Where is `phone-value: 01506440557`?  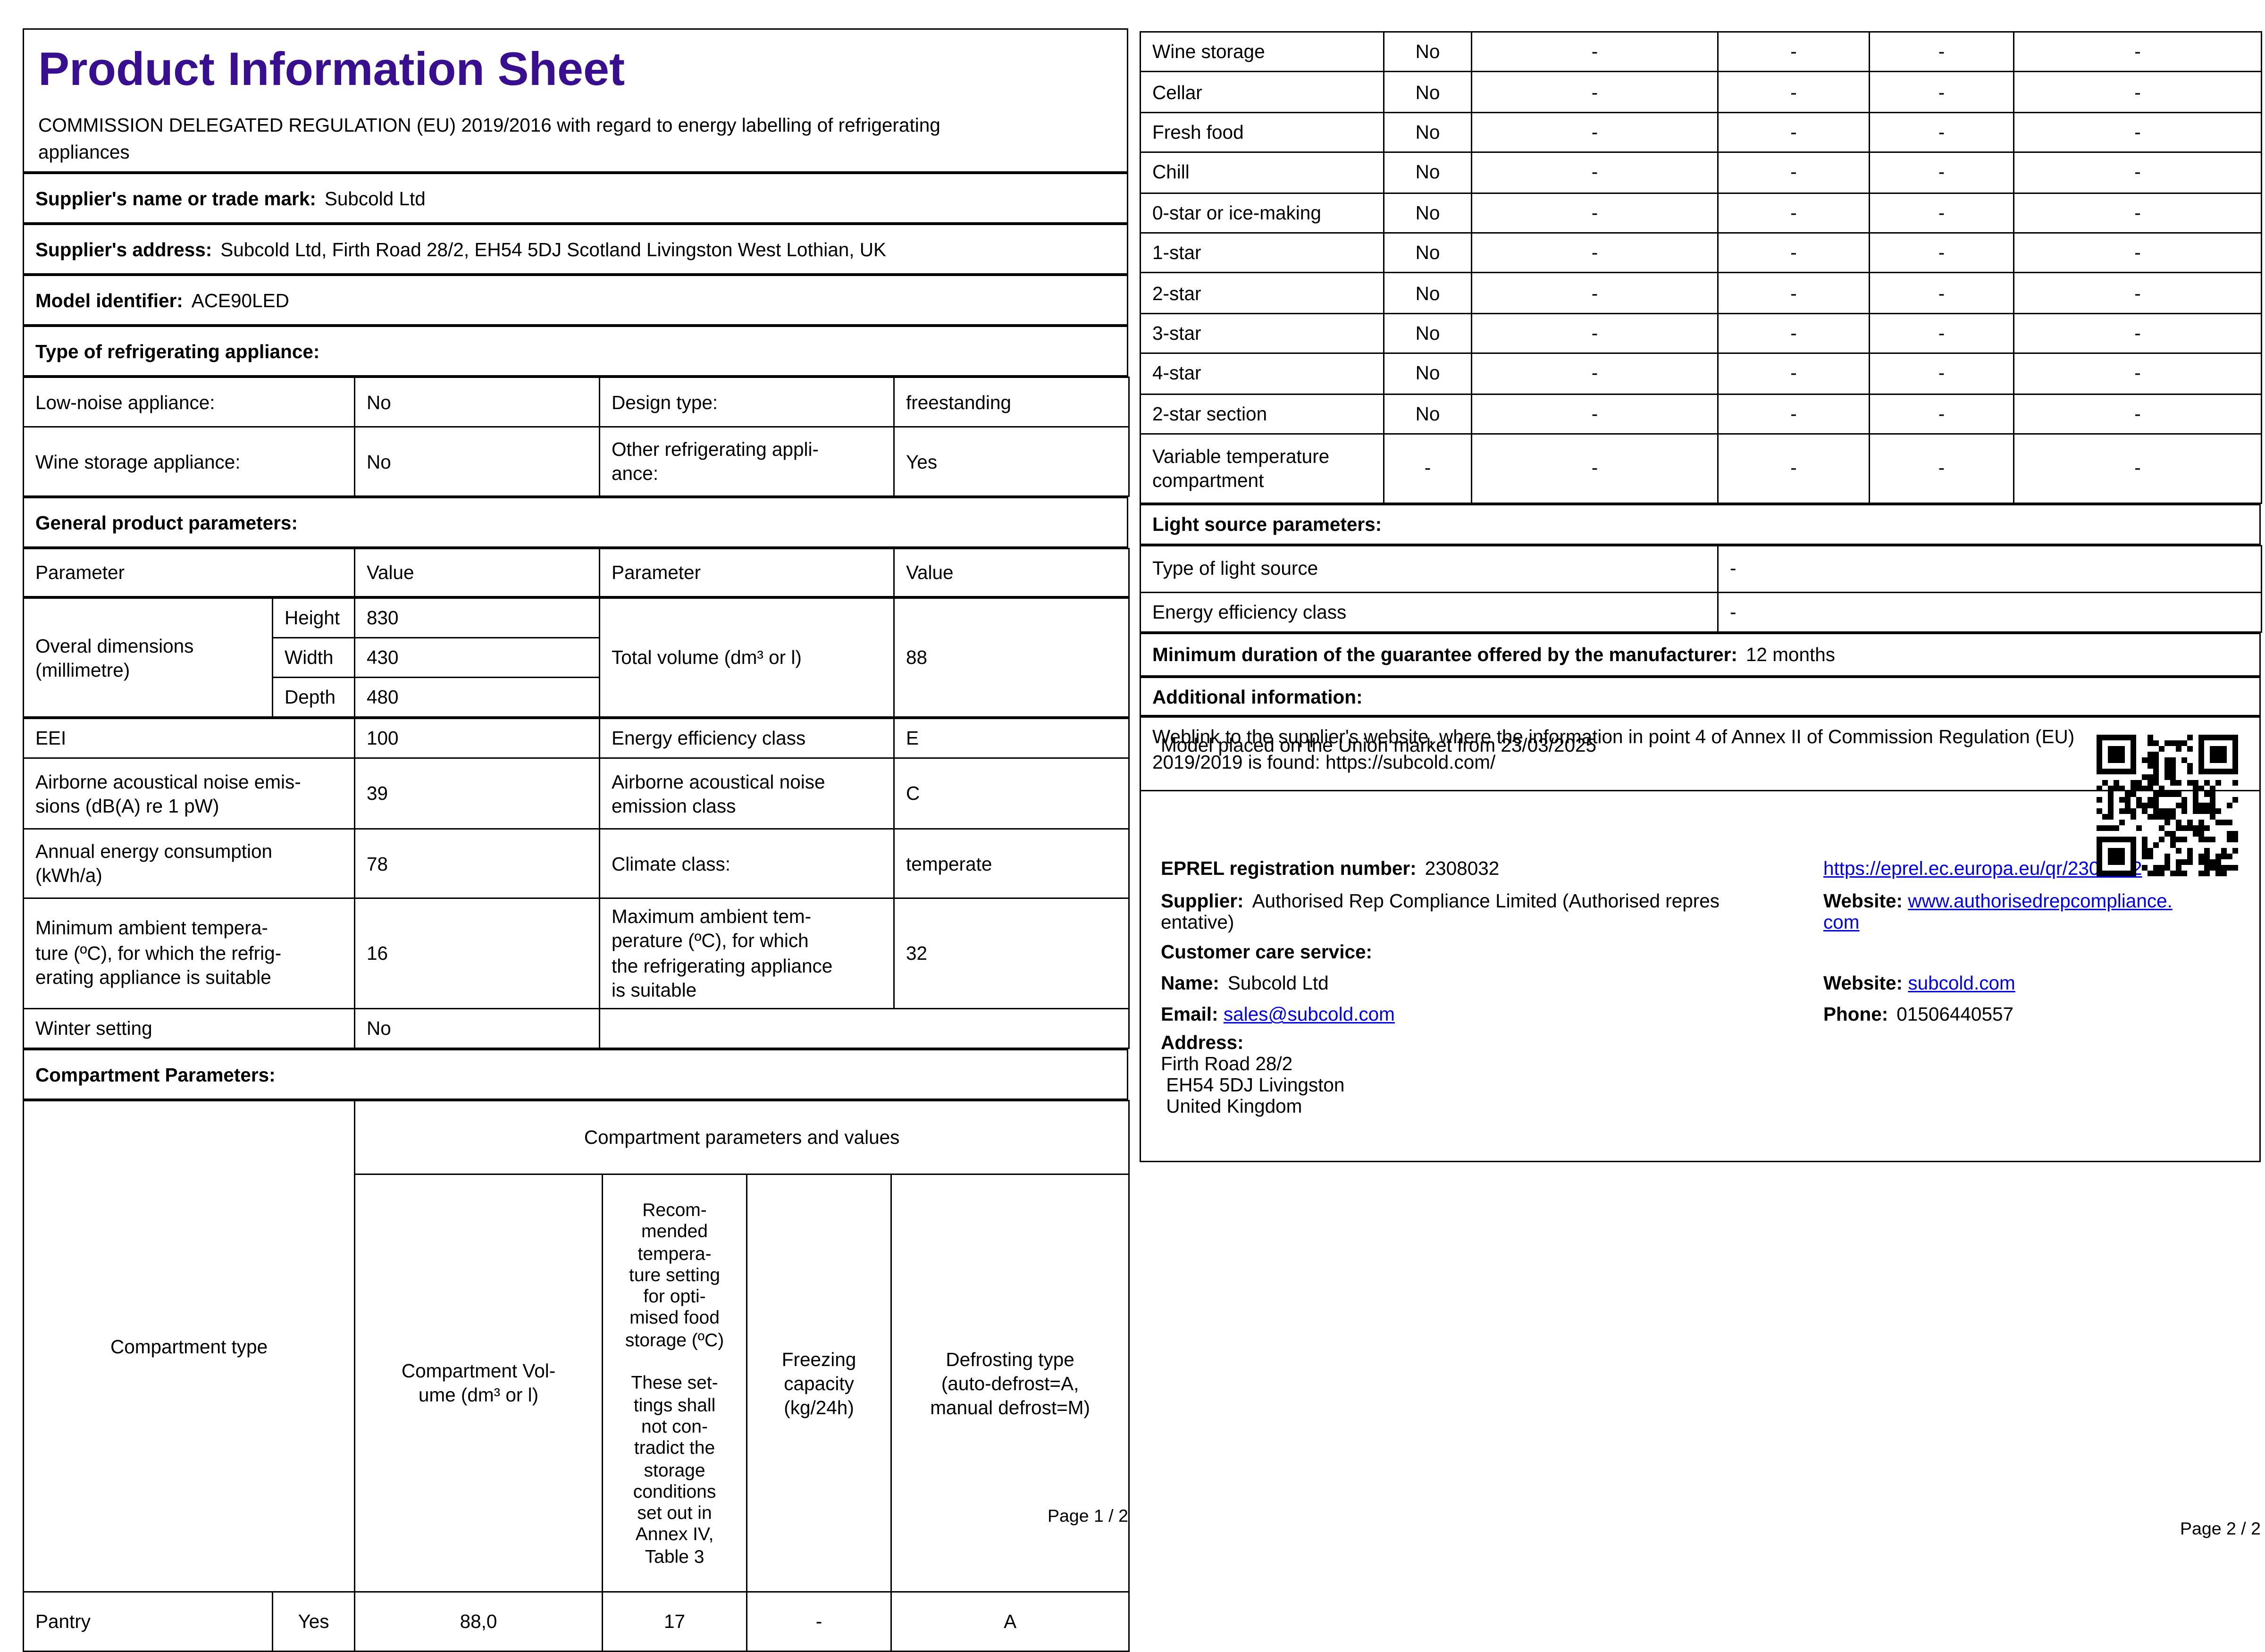
phone-value: 01506440557 is located at coordinates (1955, 1014).